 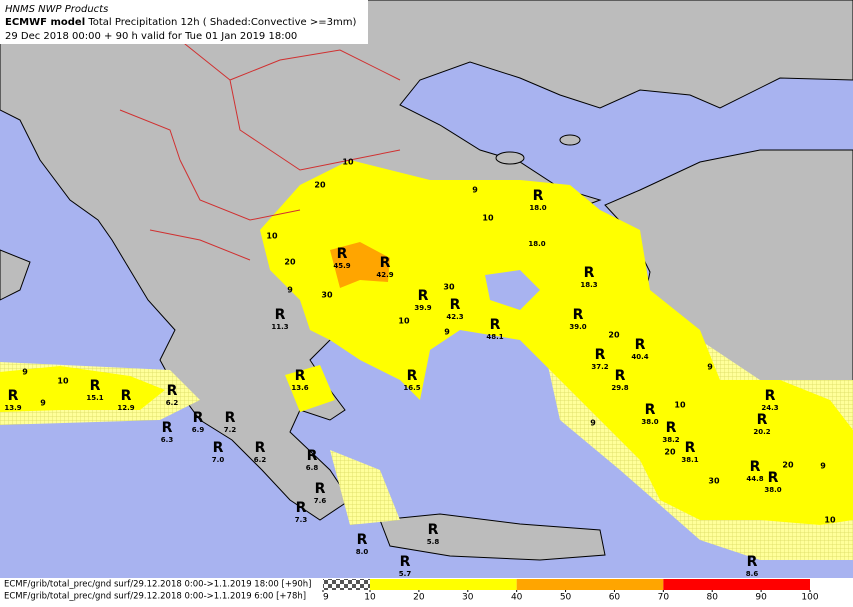 I want to click on rain-value: 42.3, so click(x=454, y=317).